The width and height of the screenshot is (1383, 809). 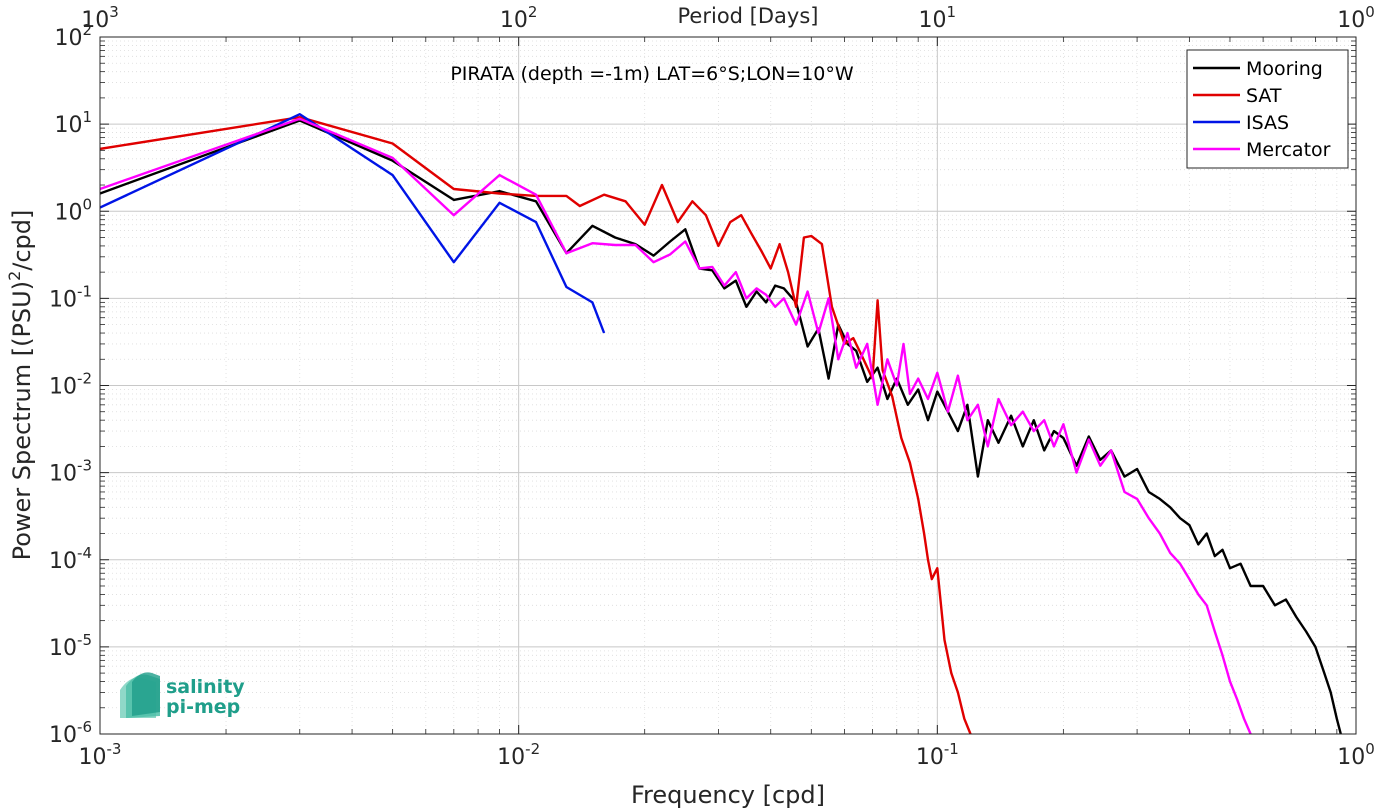 I want to click on y-tick-label: 10⁻¹, so click(x=70, y=297).